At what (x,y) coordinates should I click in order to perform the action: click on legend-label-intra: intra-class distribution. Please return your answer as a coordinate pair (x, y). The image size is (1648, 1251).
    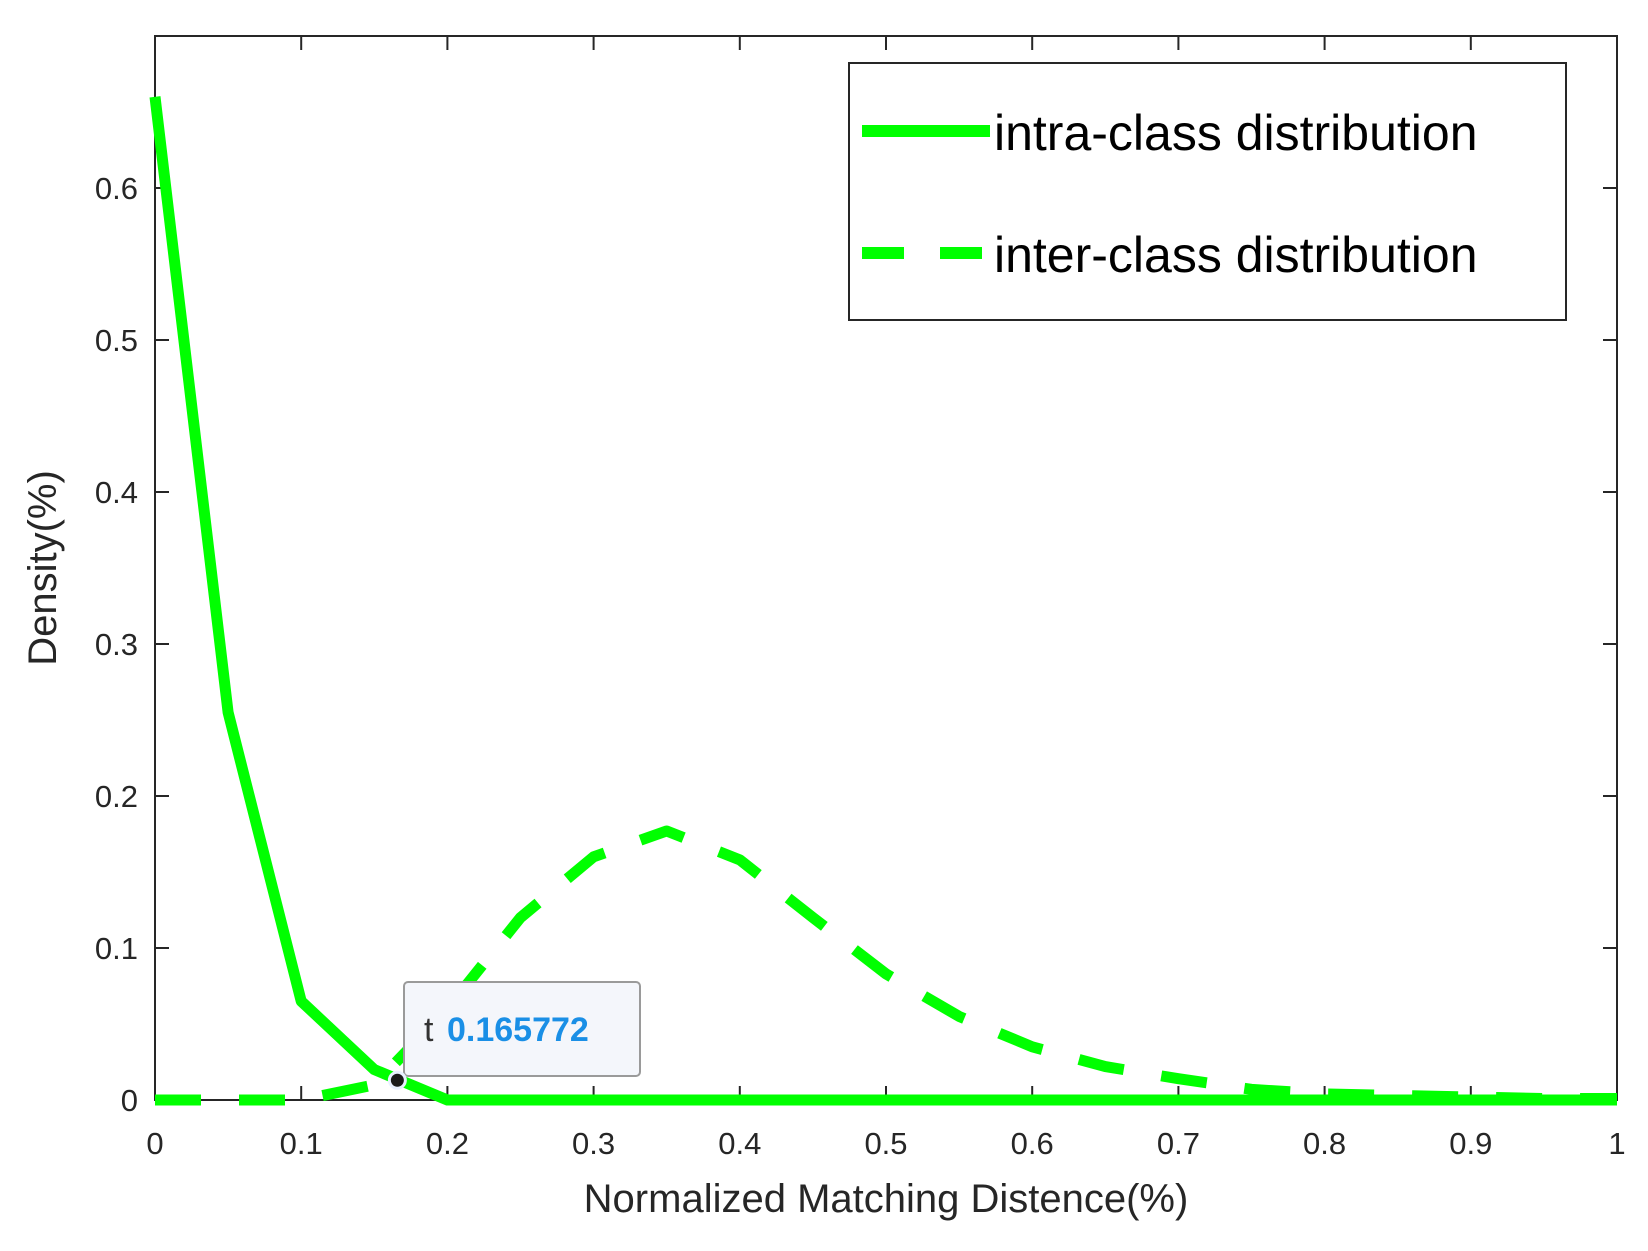
    Looking at the image, I should click on (1236, 133).